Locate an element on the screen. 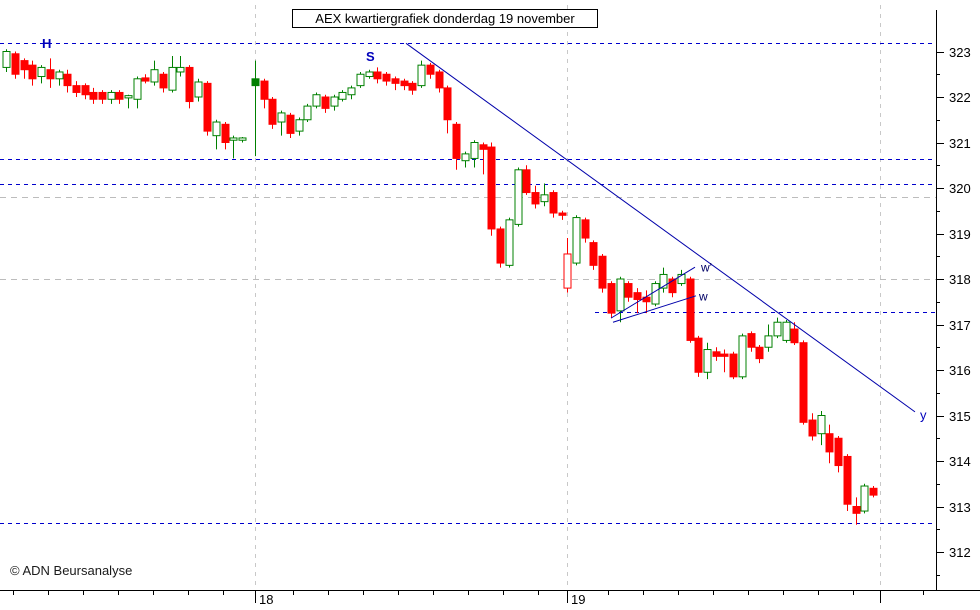 This screenshot has height=610, width=980. y-axis-label: 322 is located at coordinates (960, 97).